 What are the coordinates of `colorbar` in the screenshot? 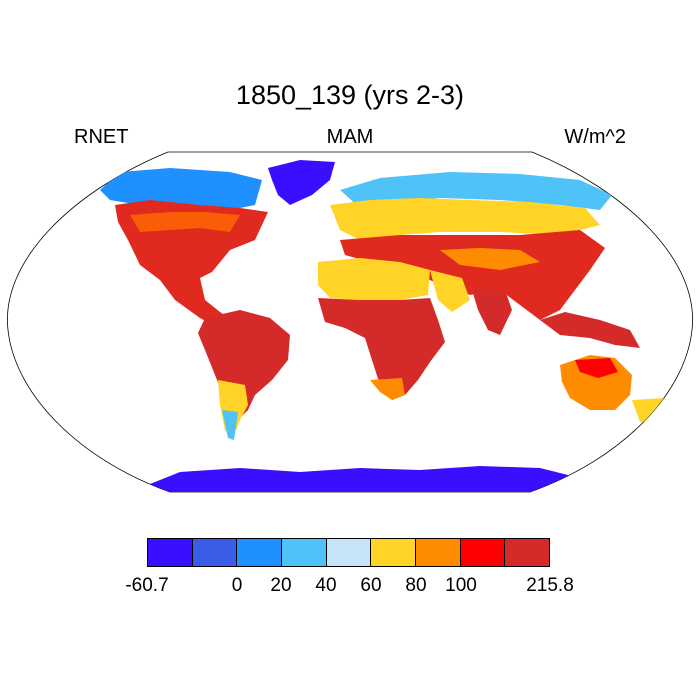 It's located at (348, 552).